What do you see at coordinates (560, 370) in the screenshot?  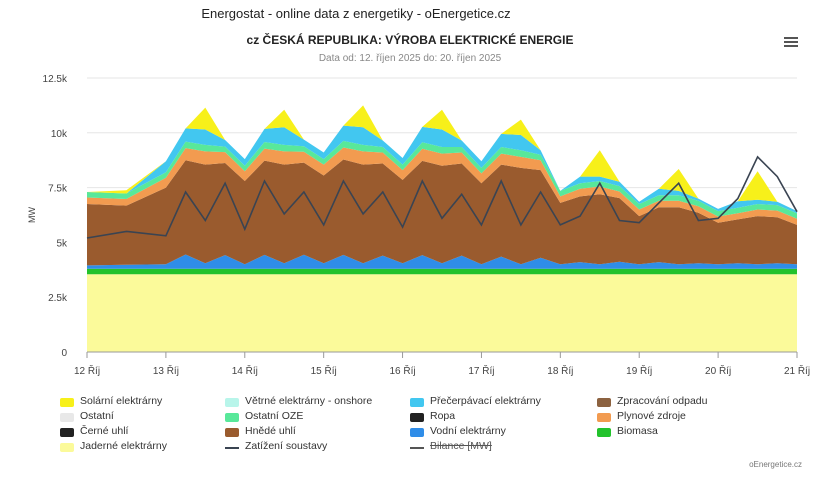 I see `x-tick-label: 18 Říj` at bounding box center [560, 370].